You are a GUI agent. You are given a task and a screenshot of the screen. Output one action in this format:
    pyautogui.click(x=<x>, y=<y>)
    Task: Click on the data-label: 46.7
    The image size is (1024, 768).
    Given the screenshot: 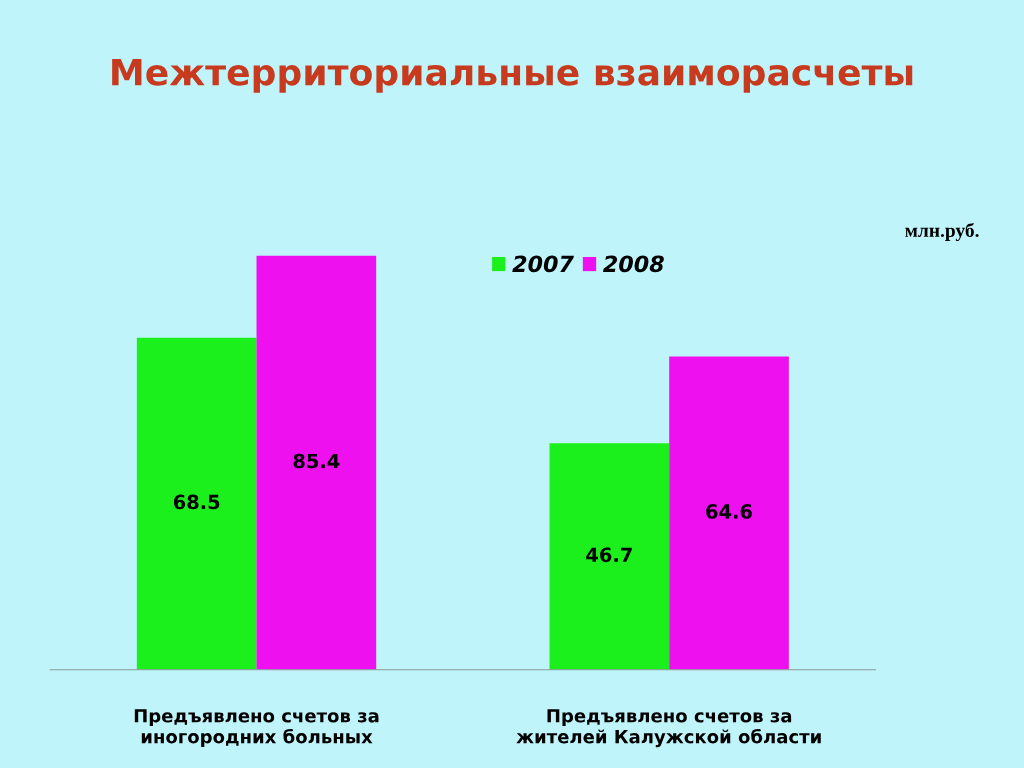 What is the action you would take?
    pyautogui.click(x=609, y=555)
    